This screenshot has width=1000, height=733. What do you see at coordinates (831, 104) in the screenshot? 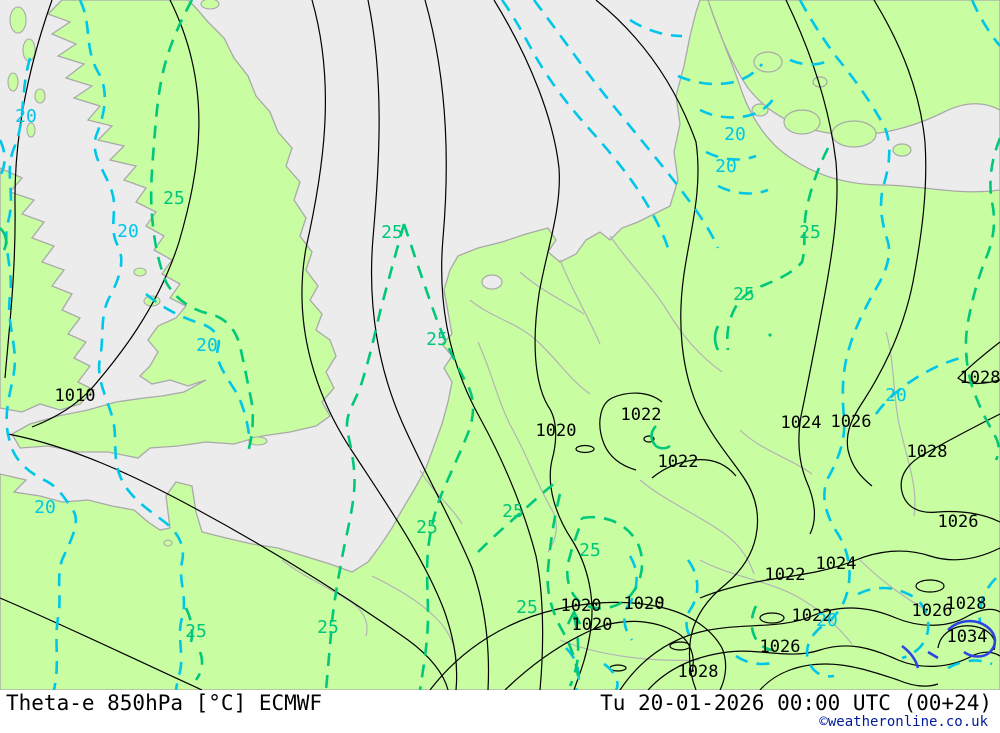
I see `danish-islands` at bounding box center [831, 104].